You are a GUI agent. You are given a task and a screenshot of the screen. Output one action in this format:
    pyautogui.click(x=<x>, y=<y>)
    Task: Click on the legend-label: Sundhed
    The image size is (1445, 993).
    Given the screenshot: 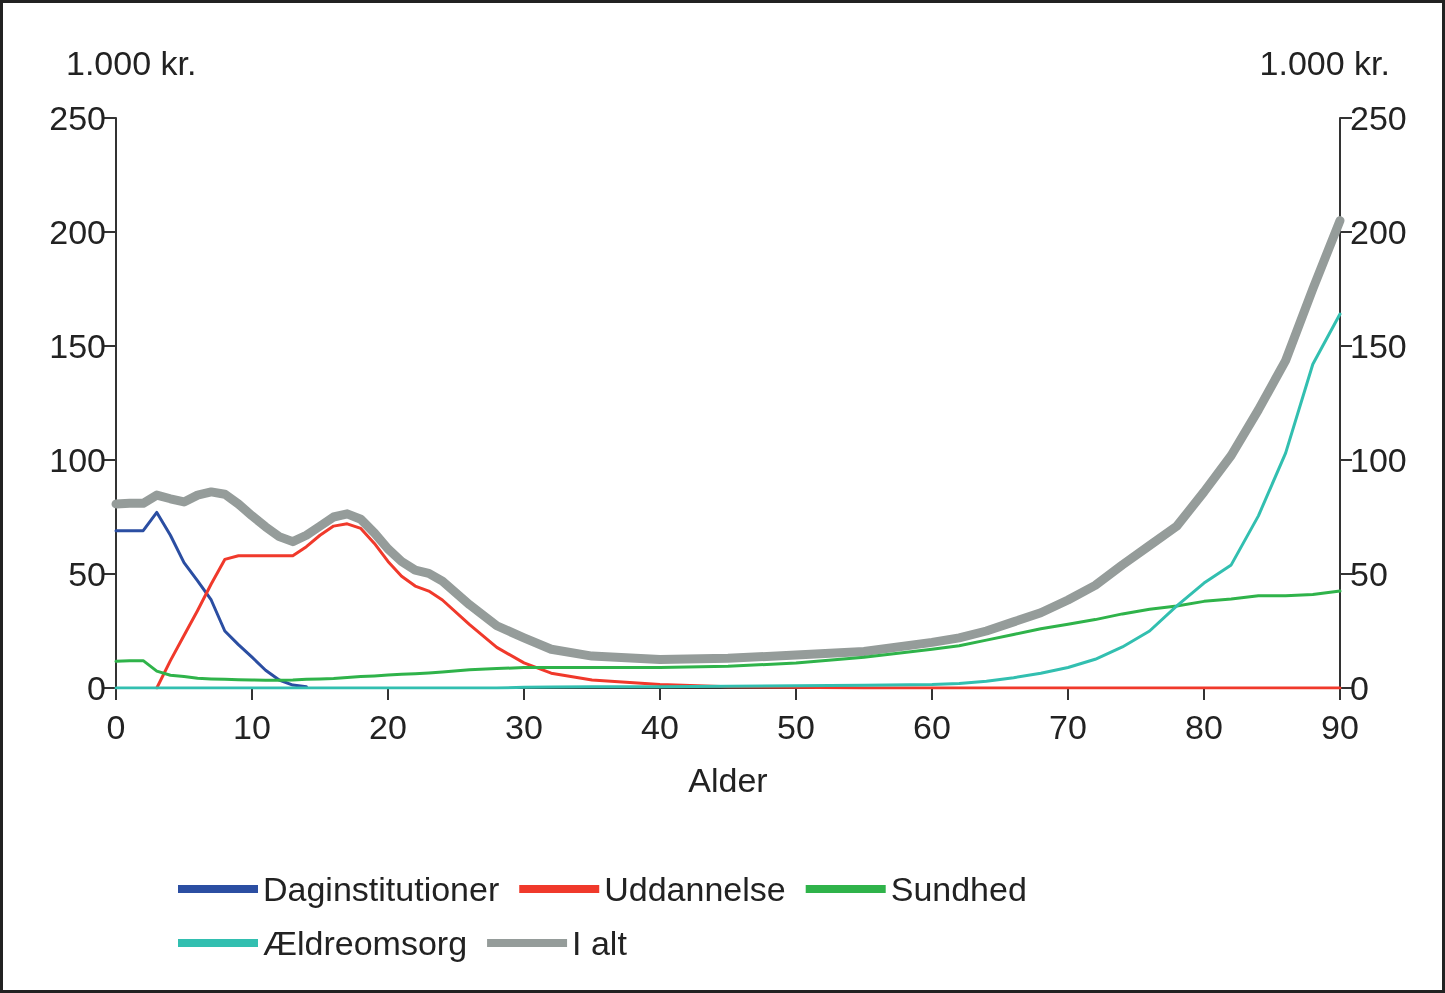 What is the action you would take?
    pyautogui.click(x=958, y=889)
    